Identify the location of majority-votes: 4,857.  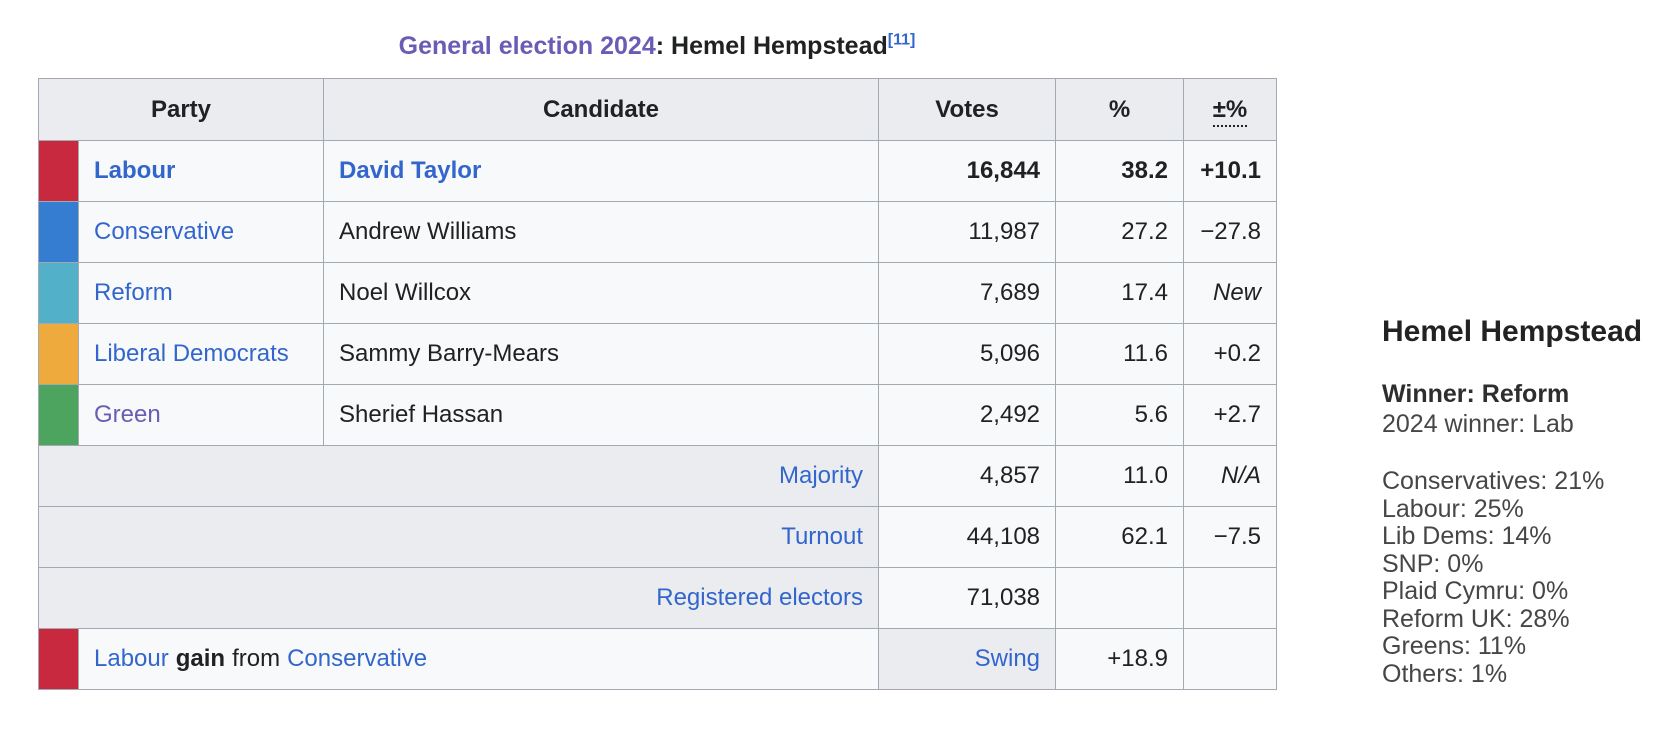
(967, 476).